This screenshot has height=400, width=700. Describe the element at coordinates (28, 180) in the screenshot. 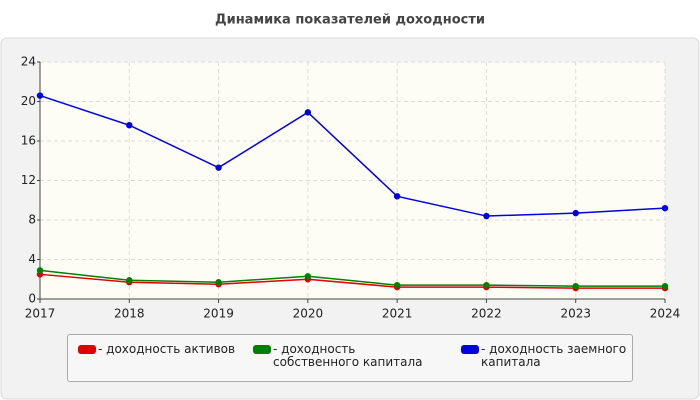

I see `y-tick-label: 12` at that location.